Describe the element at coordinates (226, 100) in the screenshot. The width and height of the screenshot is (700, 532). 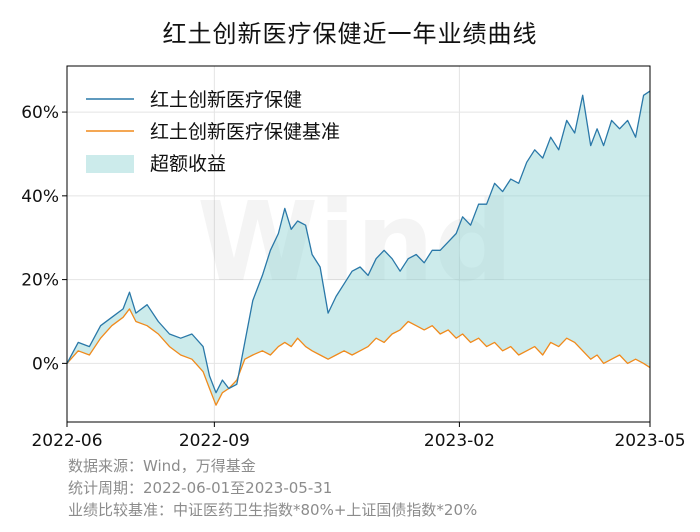
I see `legend-label-fund: 红土创新医疗保健` at that location.